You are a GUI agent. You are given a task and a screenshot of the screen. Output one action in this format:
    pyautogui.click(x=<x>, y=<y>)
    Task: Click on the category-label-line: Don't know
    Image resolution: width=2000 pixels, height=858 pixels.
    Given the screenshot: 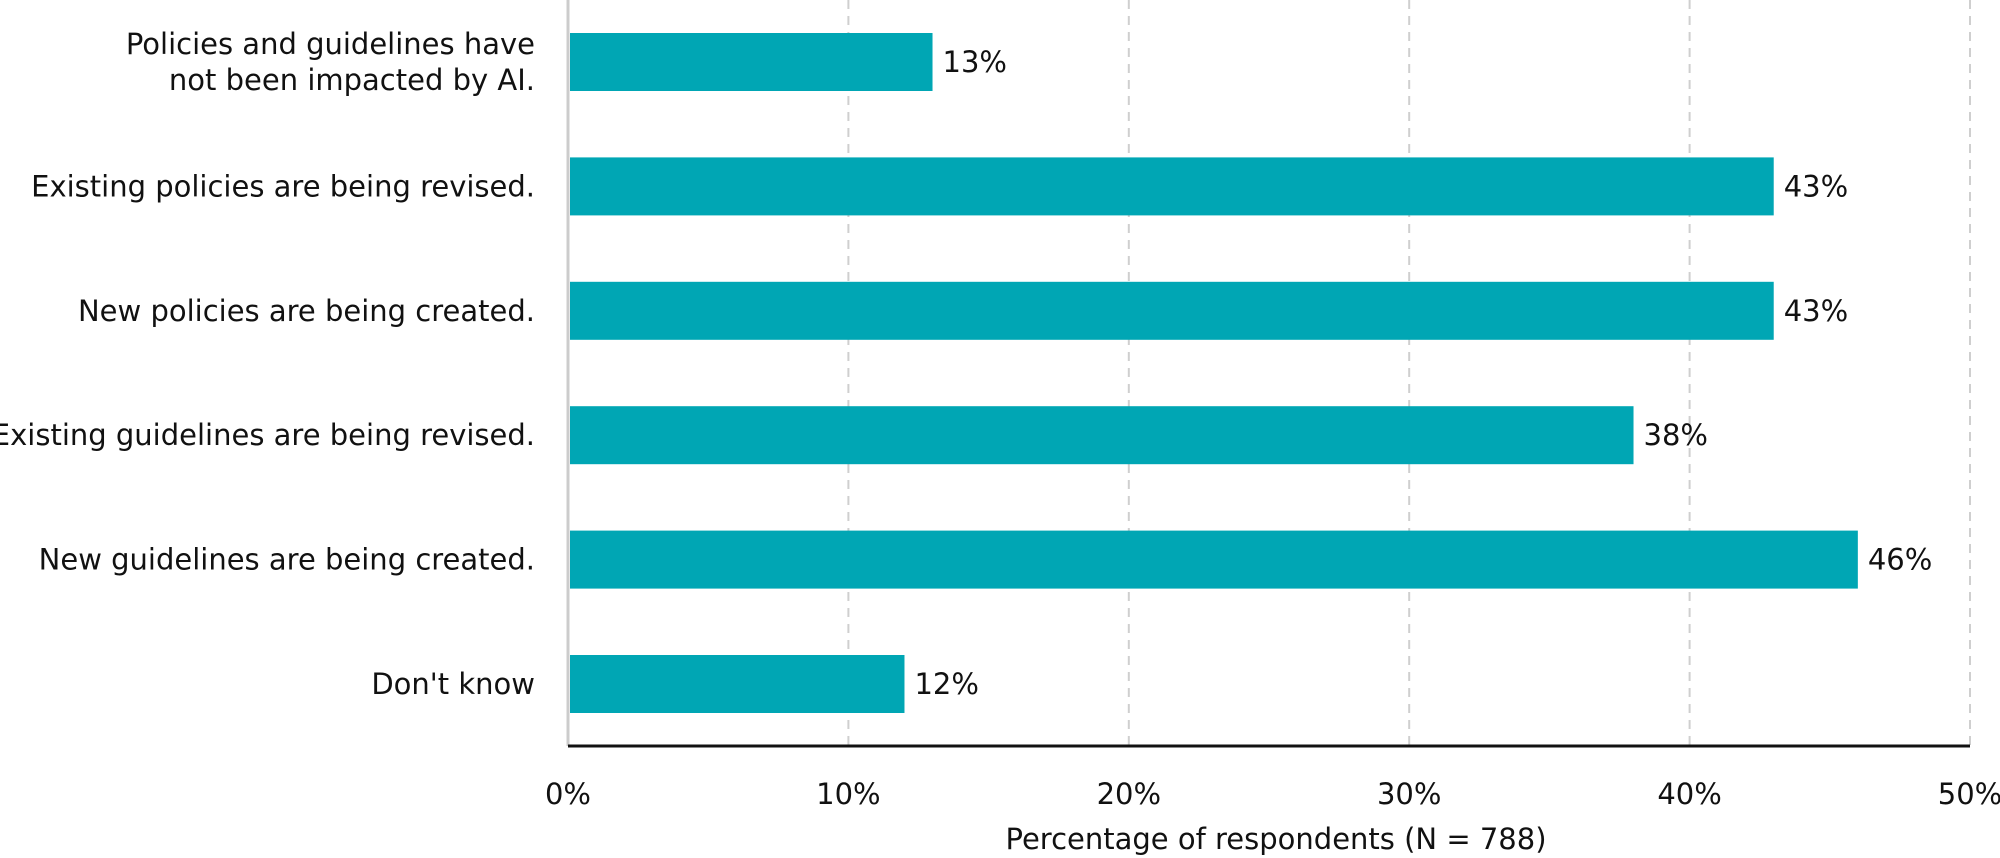 What is the action you would take?
    pyautogui.click(x=453, y=684)
    